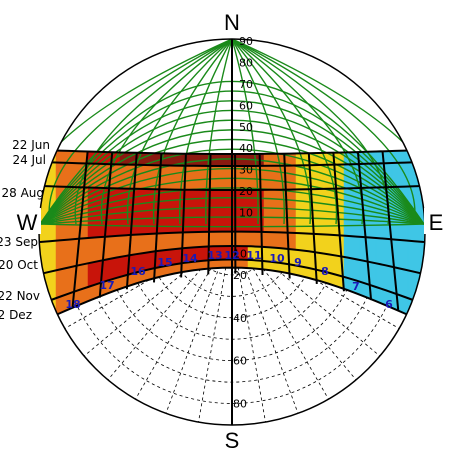 This screenshot has width=465, height=465. I want to click on date-label: 28 Aug, so click(22, 193).